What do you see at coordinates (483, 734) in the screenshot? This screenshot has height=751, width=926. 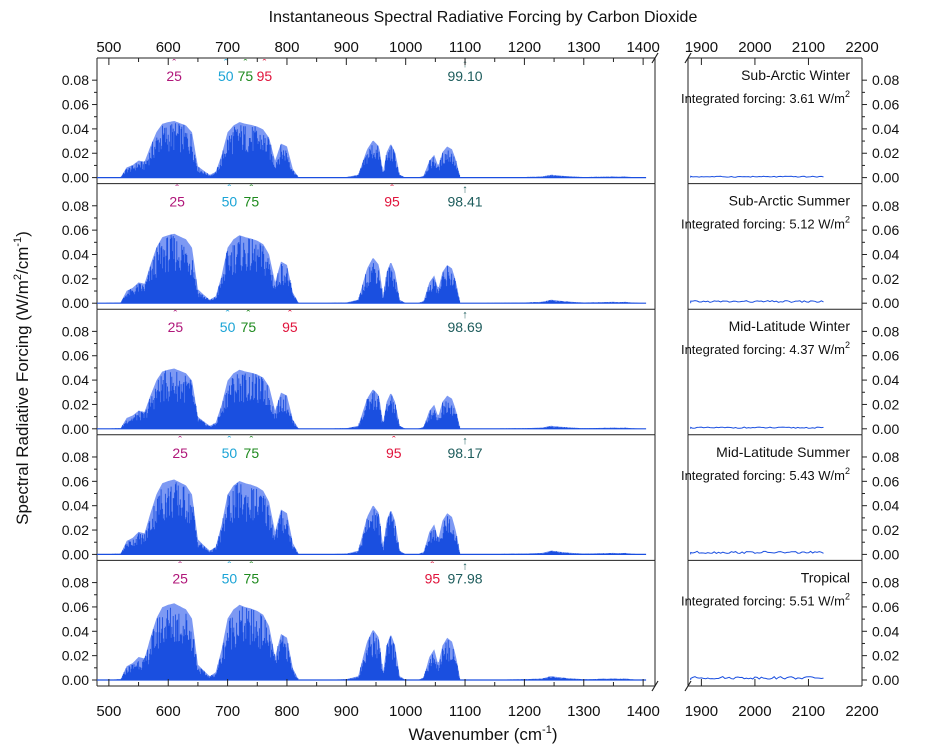 I see `x-axis-label: Wavenumber (cm-1)` at bounding box center [483, 734].